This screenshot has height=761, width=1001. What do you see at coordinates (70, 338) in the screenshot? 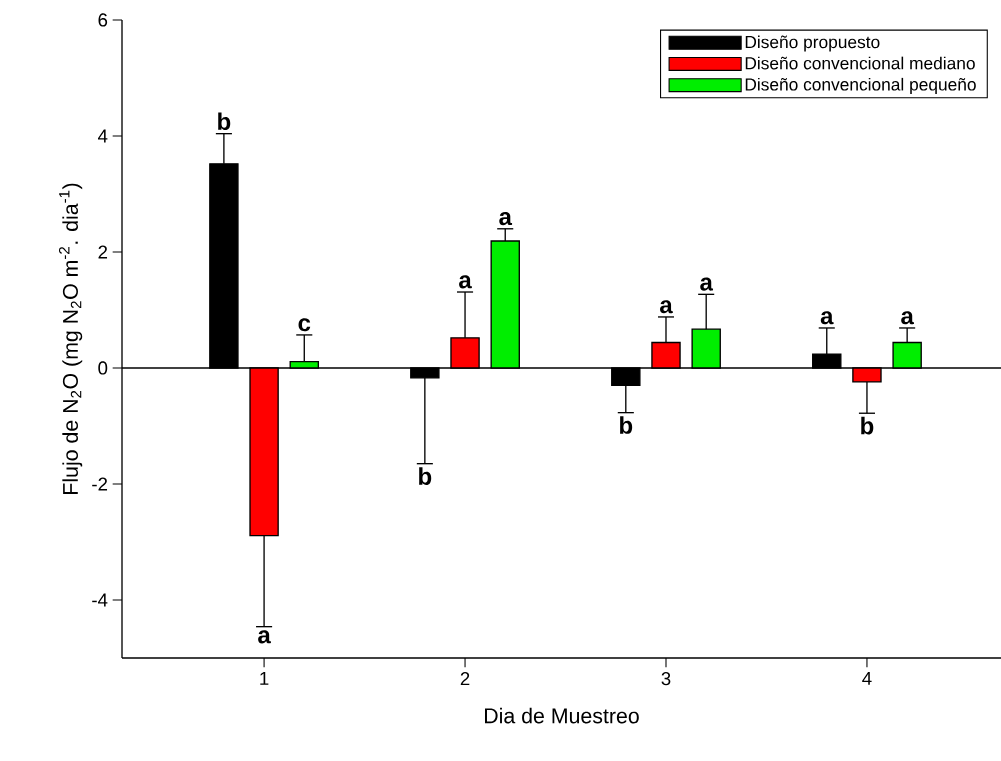
I see `text: Flujo de N$_{2}$O (mg N$_{2}$O m$^{-2}$. dia$^{-1}$)` at bounding box center [70, 338].